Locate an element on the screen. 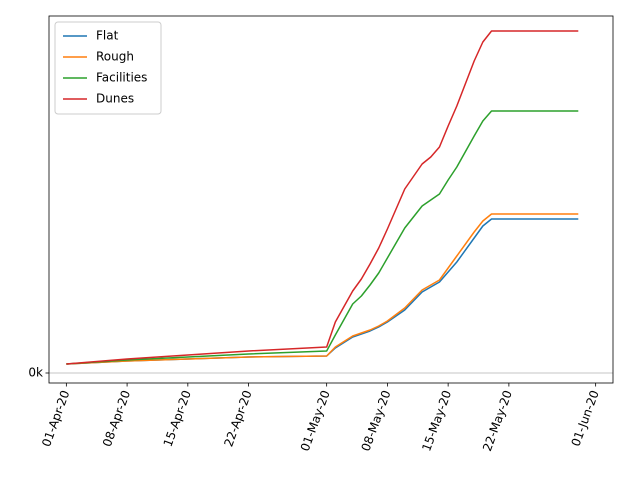 The image size is (640, 480). x-tick-label: 22-Apr-20 is located at coordinates (237, 418).